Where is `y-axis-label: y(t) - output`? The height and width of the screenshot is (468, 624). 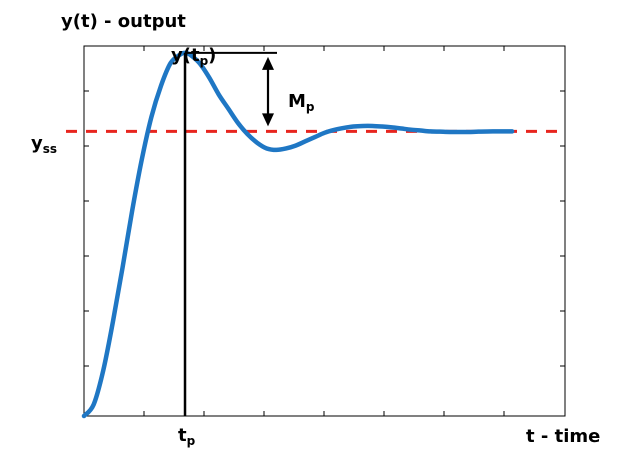 y-axis-label: y(t) - output is located at coordinates (123, 21).